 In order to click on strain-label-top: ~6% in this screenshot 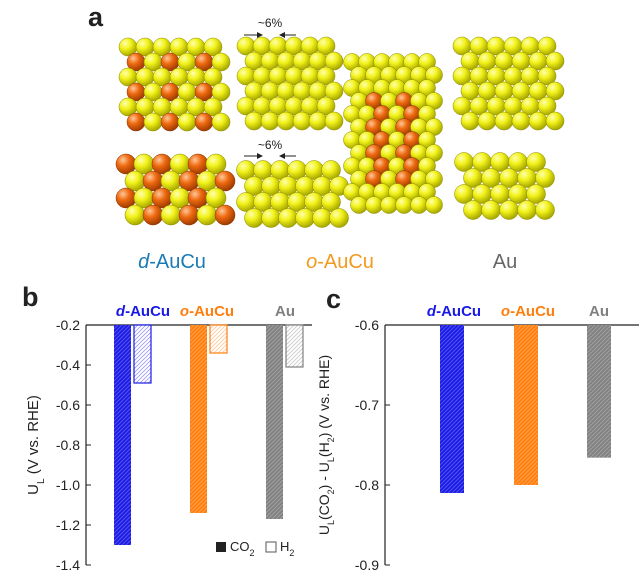, I will do `click(270, 23)`.